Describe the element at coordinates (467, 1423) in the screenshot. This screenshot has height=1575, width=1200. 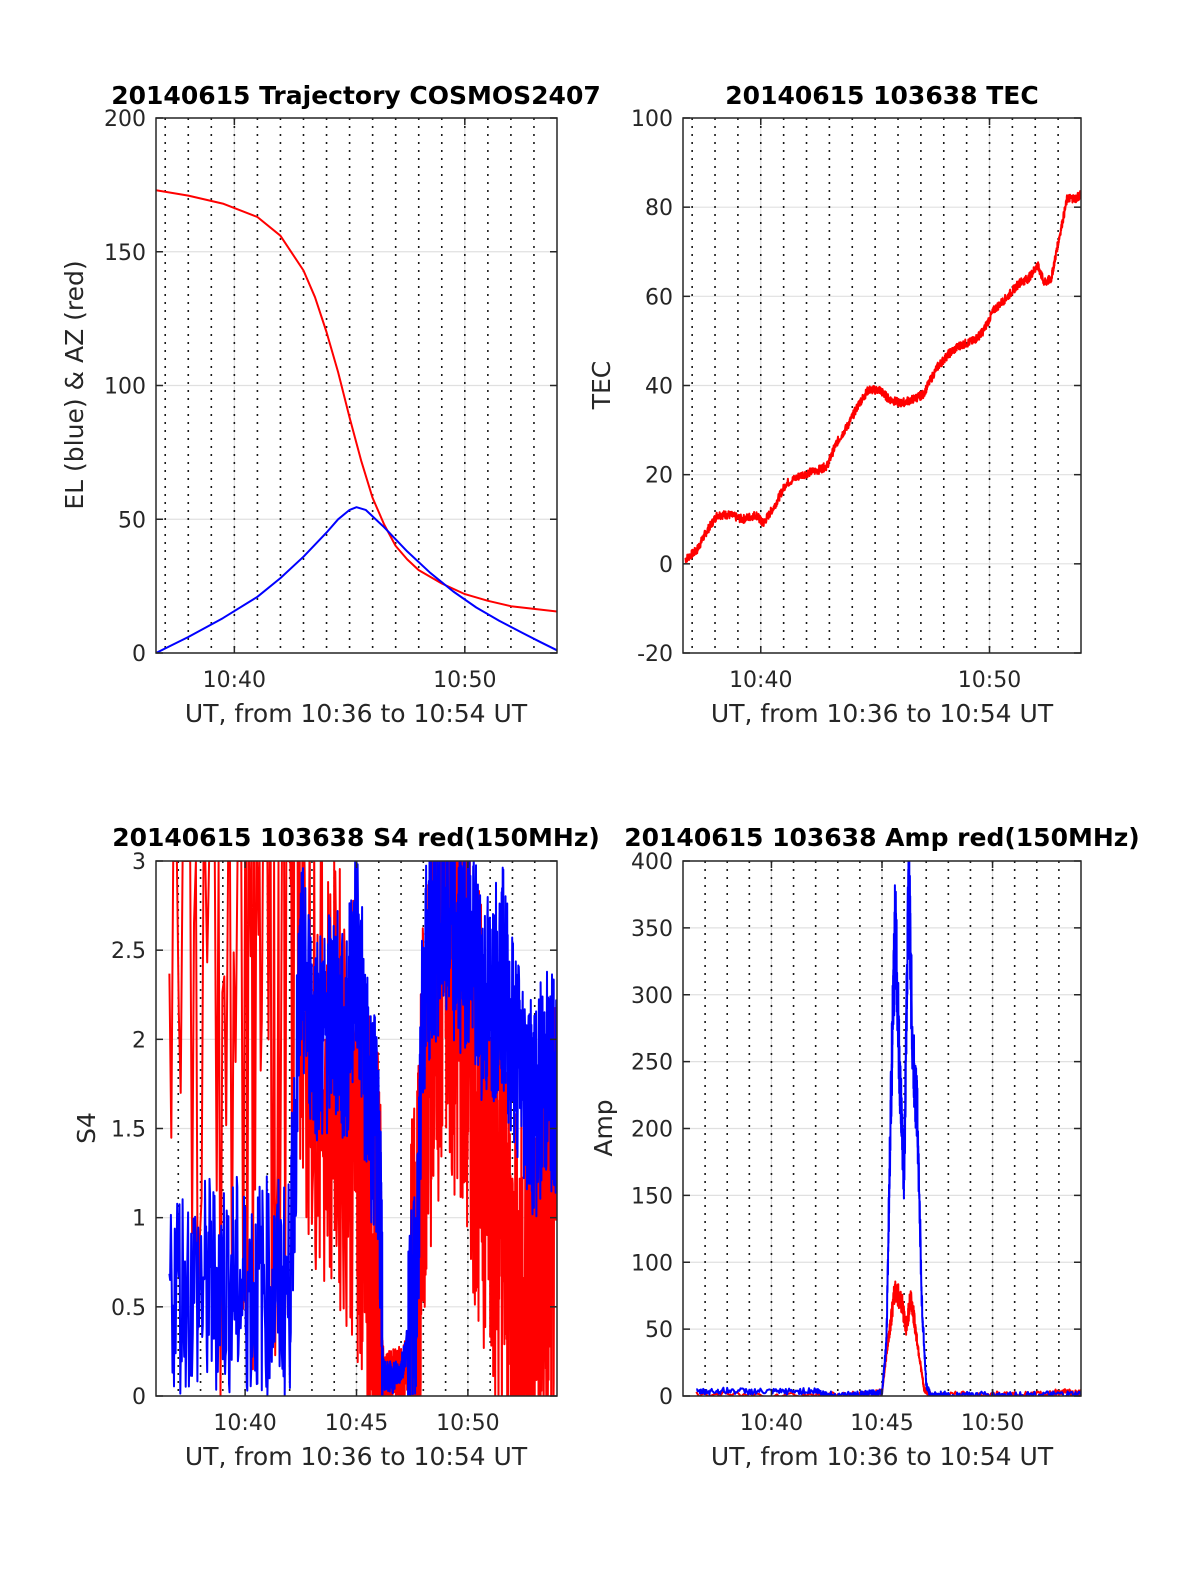
I see `s4-xtick-label: 10:50` at that location.